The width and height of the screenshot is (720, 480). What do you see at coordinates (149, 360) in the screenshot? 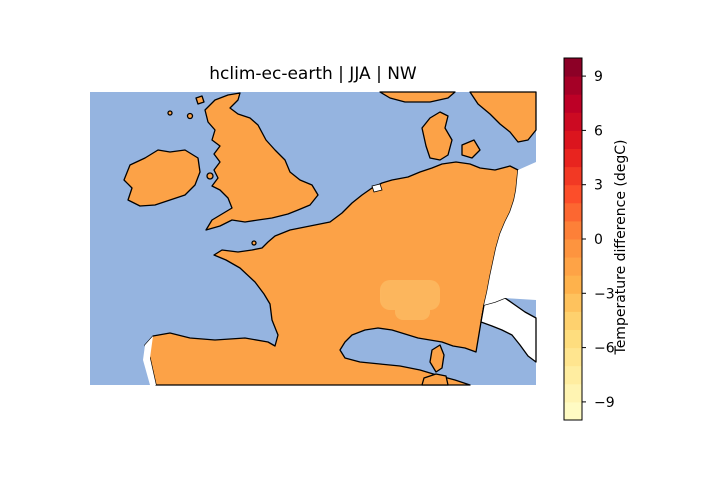
I see `outside-domain-left-corner` at bounding box center [149, 360].